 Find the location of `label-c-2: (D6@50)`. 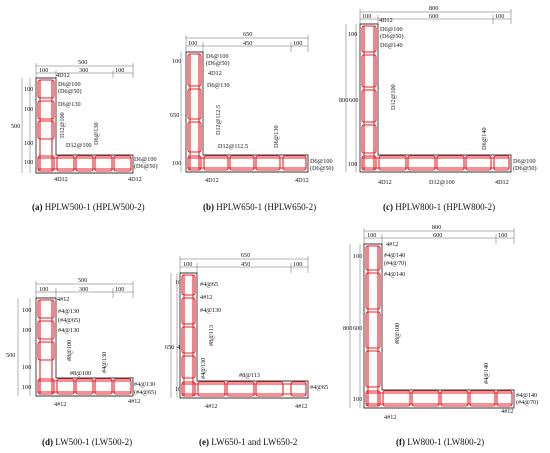

label-c-2: (D6@50) is located at coordinates (392, 36).